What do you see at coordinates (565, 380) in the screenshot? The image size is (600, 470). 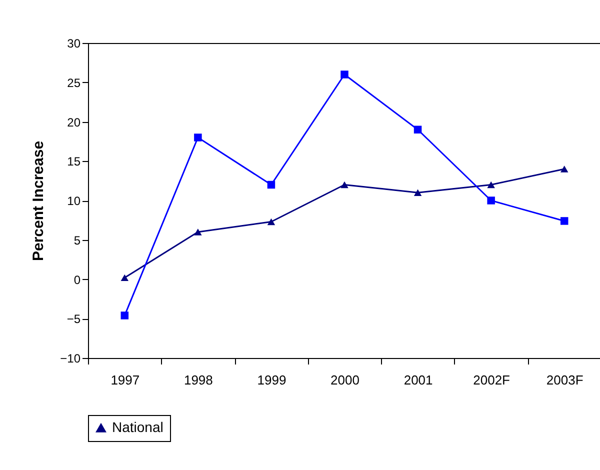 I see `x-tick-label: 2003F` at bounding box center [565, 380].